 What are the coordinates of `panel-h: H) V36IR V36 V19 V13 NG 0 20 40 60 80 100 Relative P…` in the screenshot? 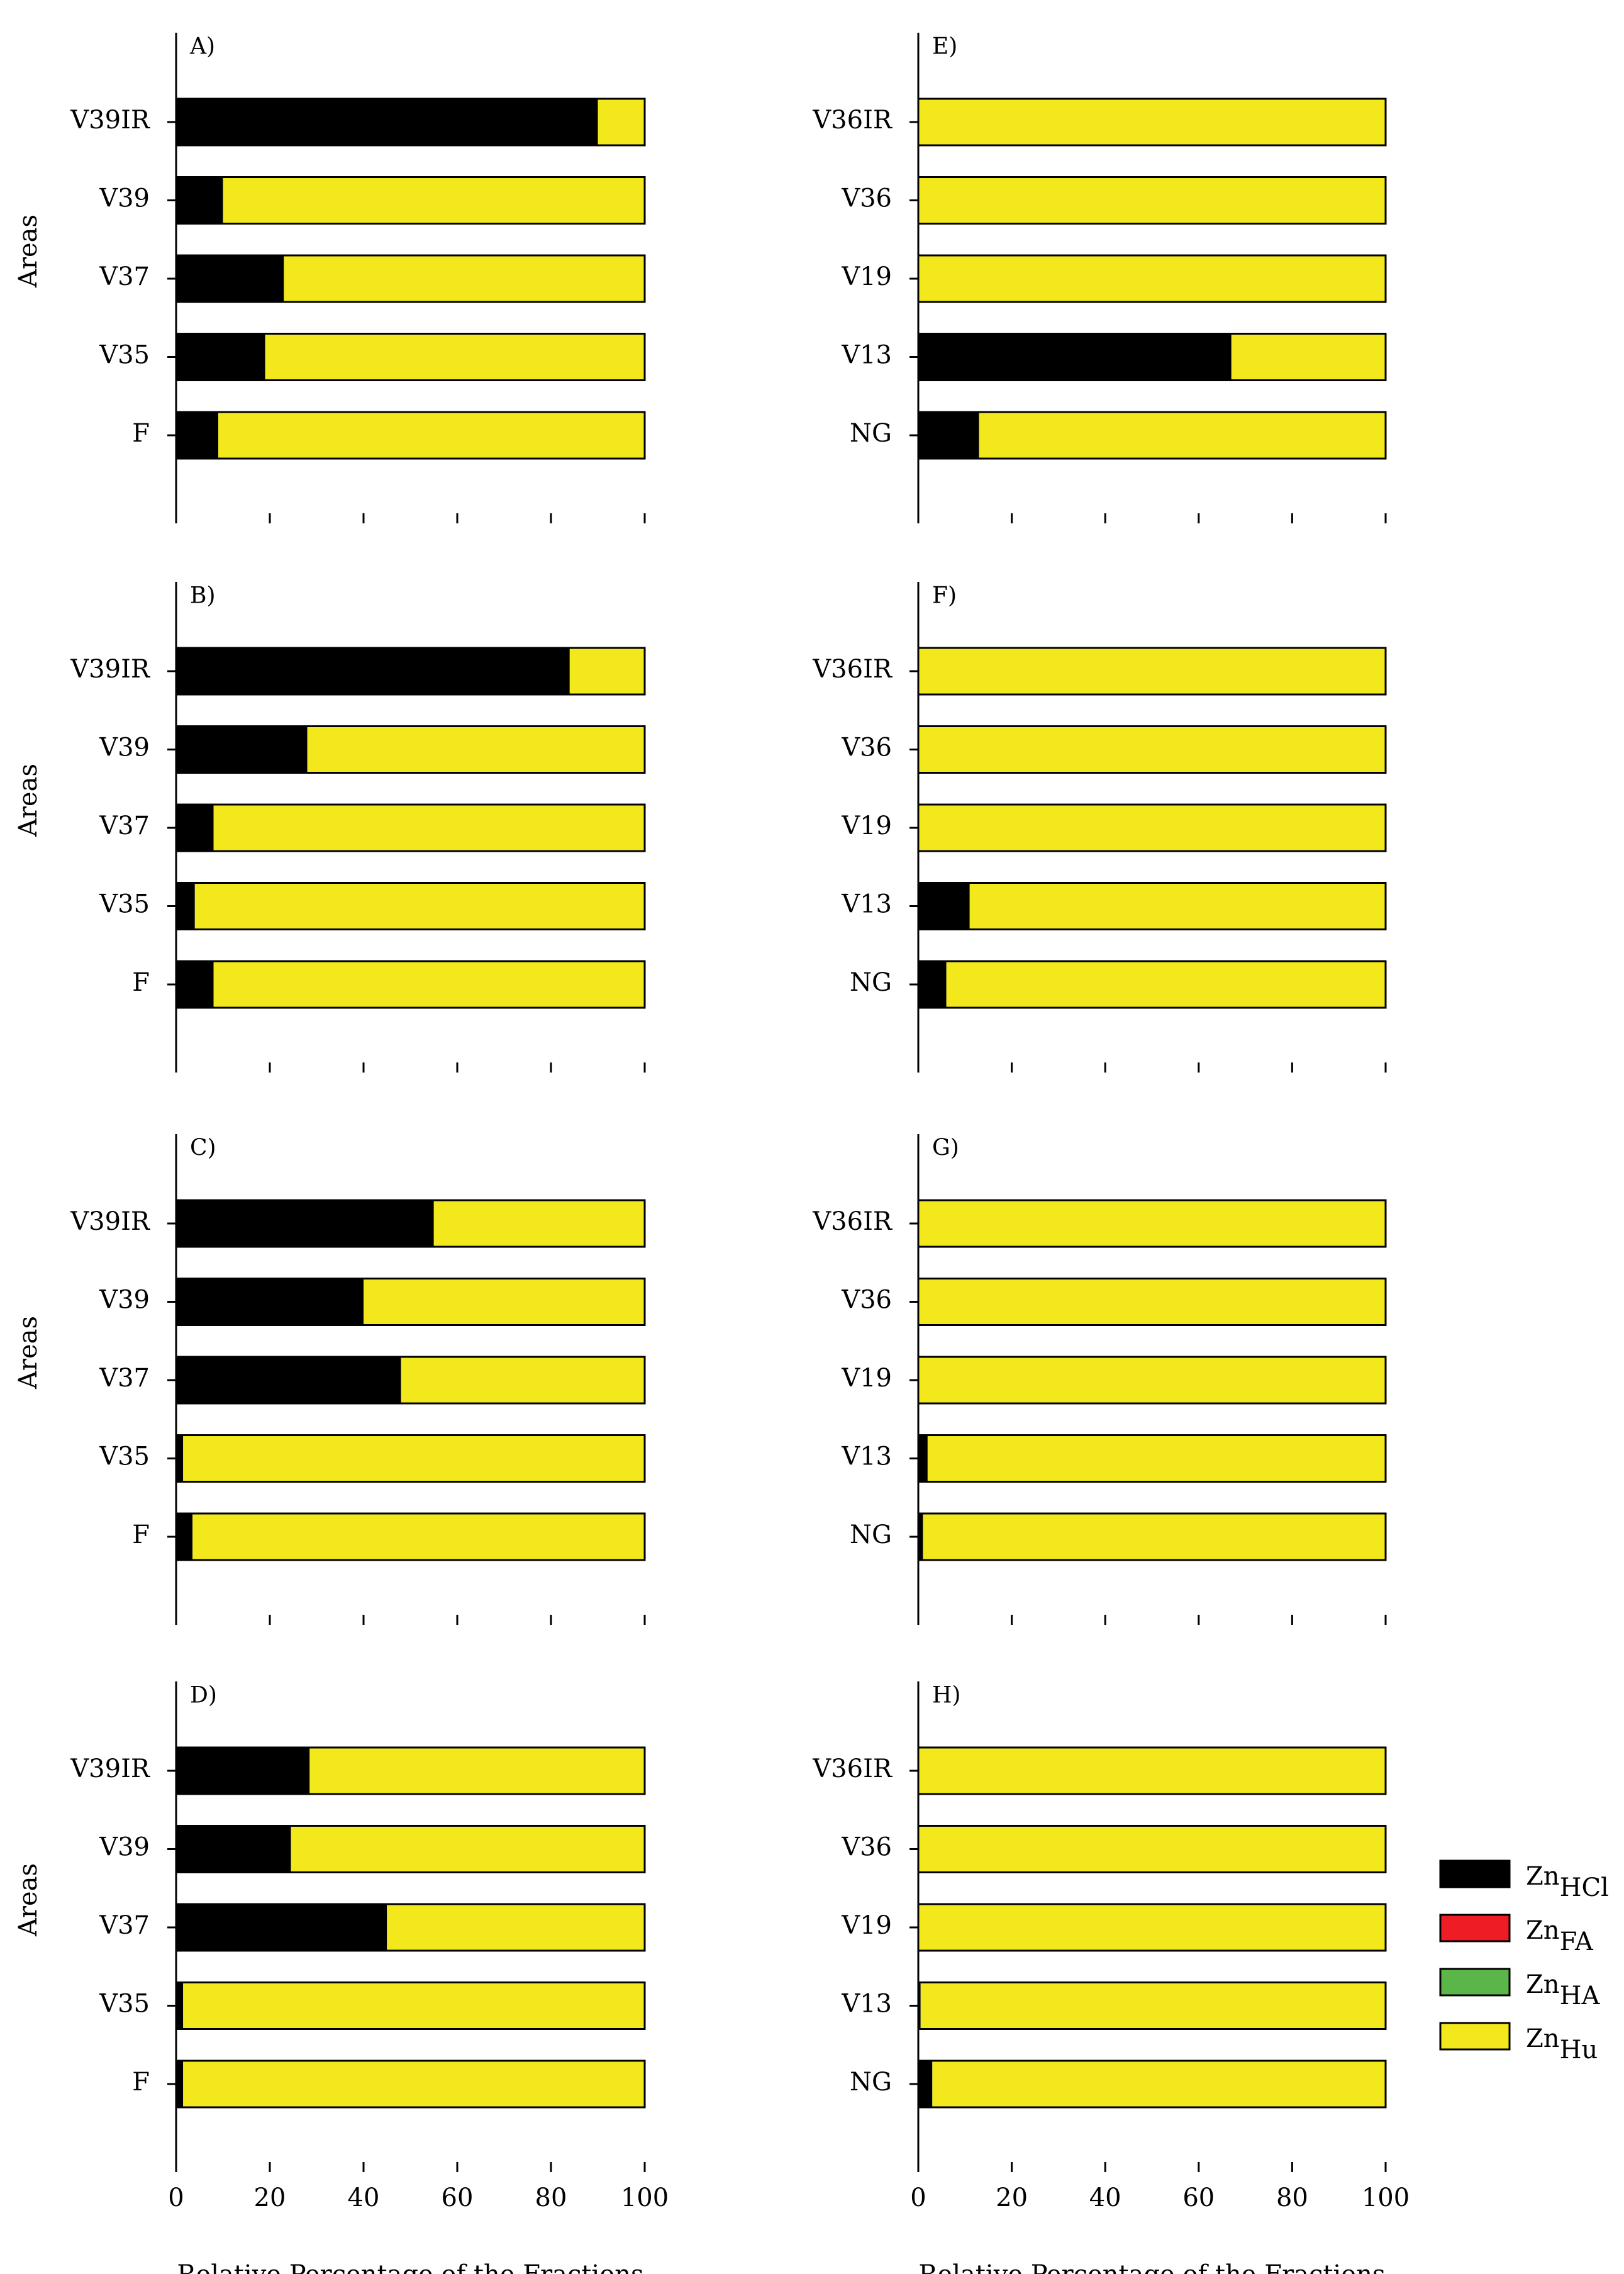 It's located at (1111, 1977).